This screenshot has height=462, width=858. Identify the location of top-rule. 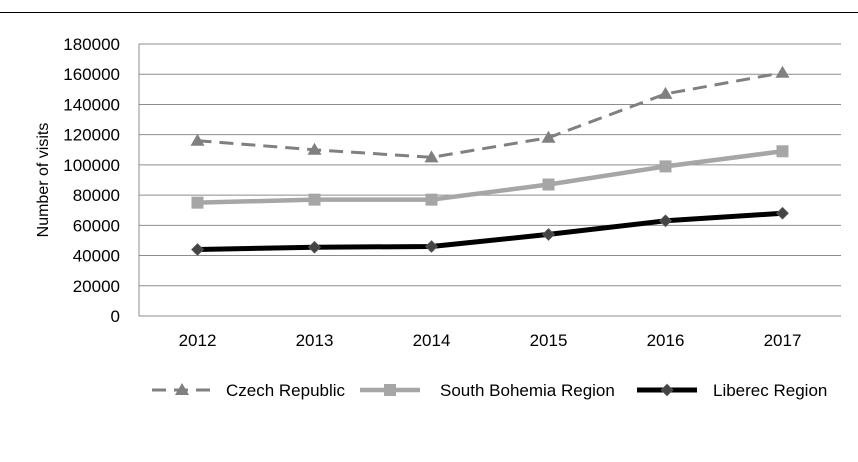
(429, 12).